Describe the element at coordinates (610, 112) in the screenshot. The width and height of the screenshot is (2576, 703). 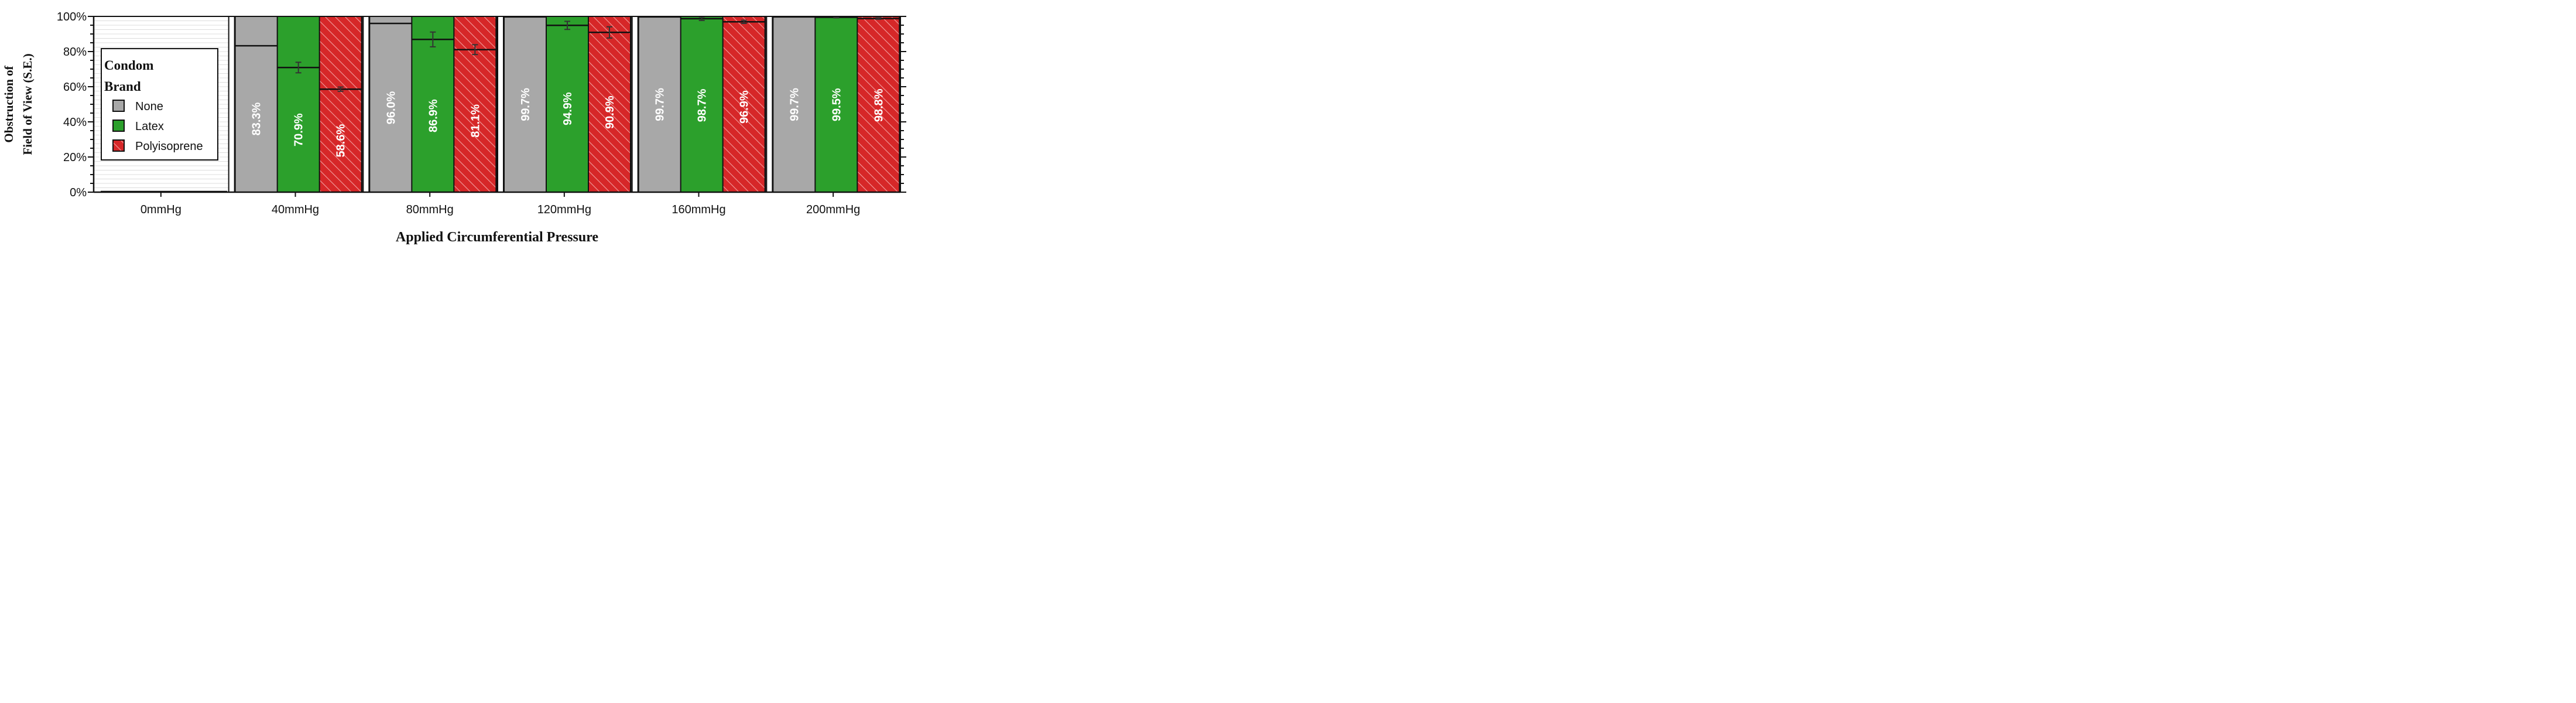
I see `bar-data-label: 90.9%` at that location.